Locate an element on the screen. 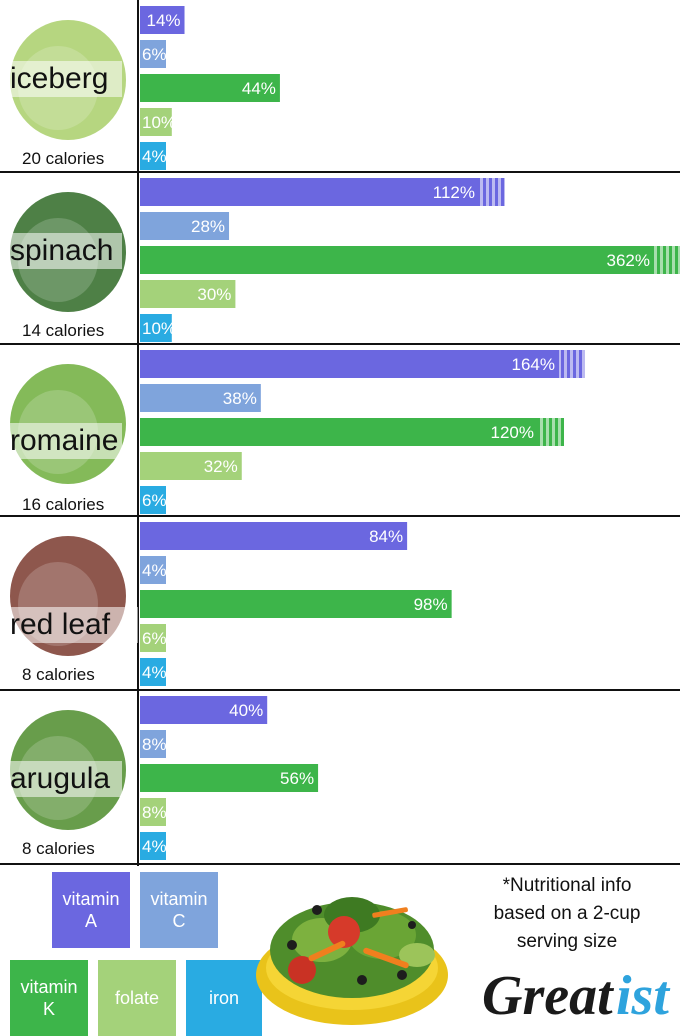 Image resolution: width=680 pixels, height=1036 pixels. note-line-2: based on a 2-cup is located at coordinates (567, 913).